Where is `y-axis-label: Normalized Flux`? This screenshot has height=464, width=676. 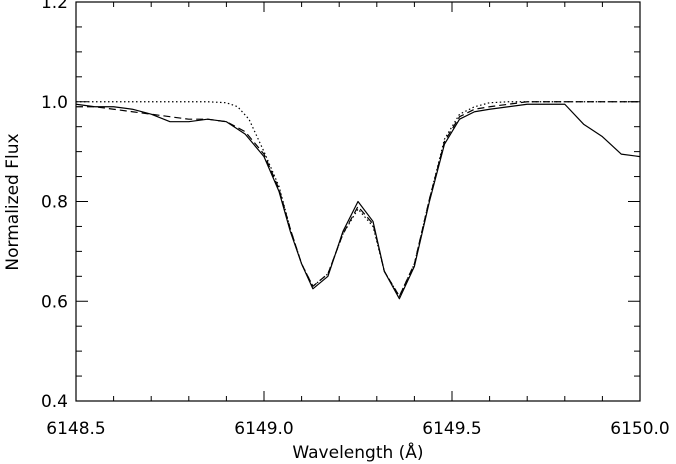 y-axis-label: Normalized Flux is located at coordinates (13, 201).